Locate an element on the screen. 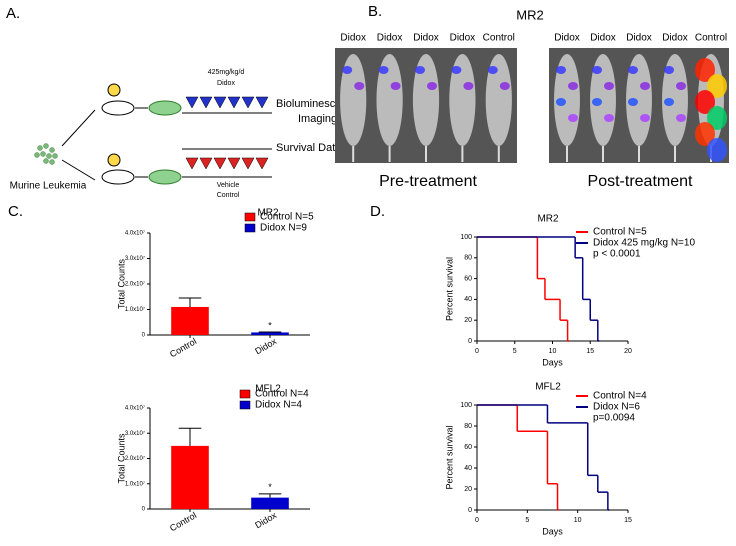 Image resolution: width=736 pixels, height=546 pixels. caption: Post-treatment is located at coordinates (640, 181).